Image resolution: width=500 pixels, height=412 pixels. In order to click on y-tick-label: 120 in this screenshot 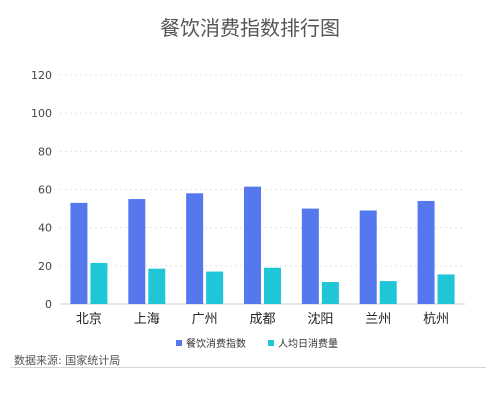, I will do `click(41, 75)`.